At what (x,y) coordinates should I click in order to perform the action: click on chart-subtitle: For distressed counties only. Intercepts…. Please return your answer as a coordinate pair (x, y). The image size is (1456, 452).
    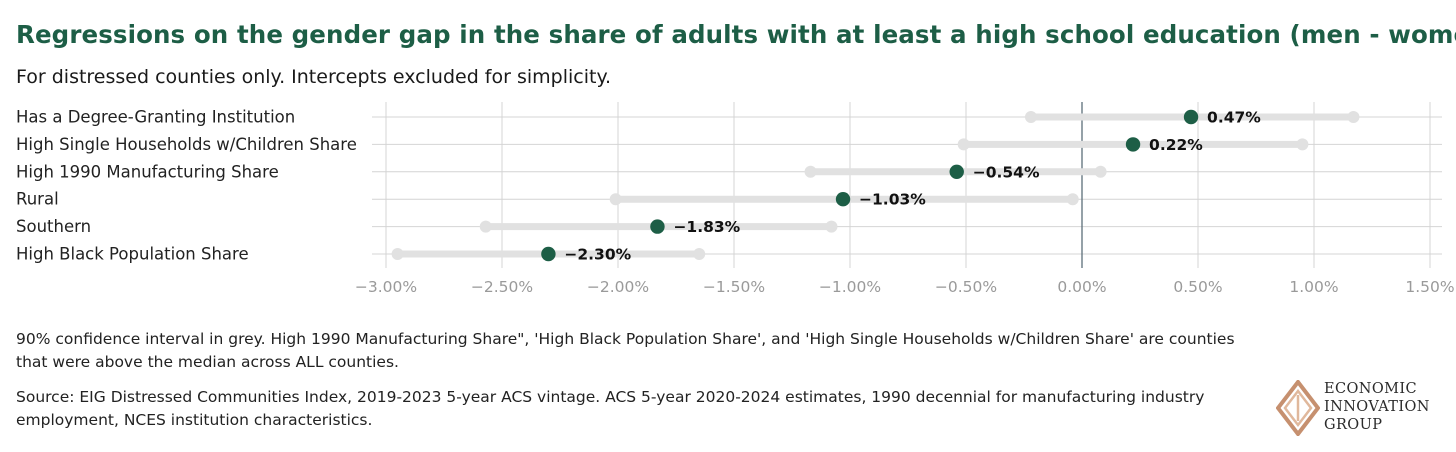
    Looking at the image, I should click on (314, 77).